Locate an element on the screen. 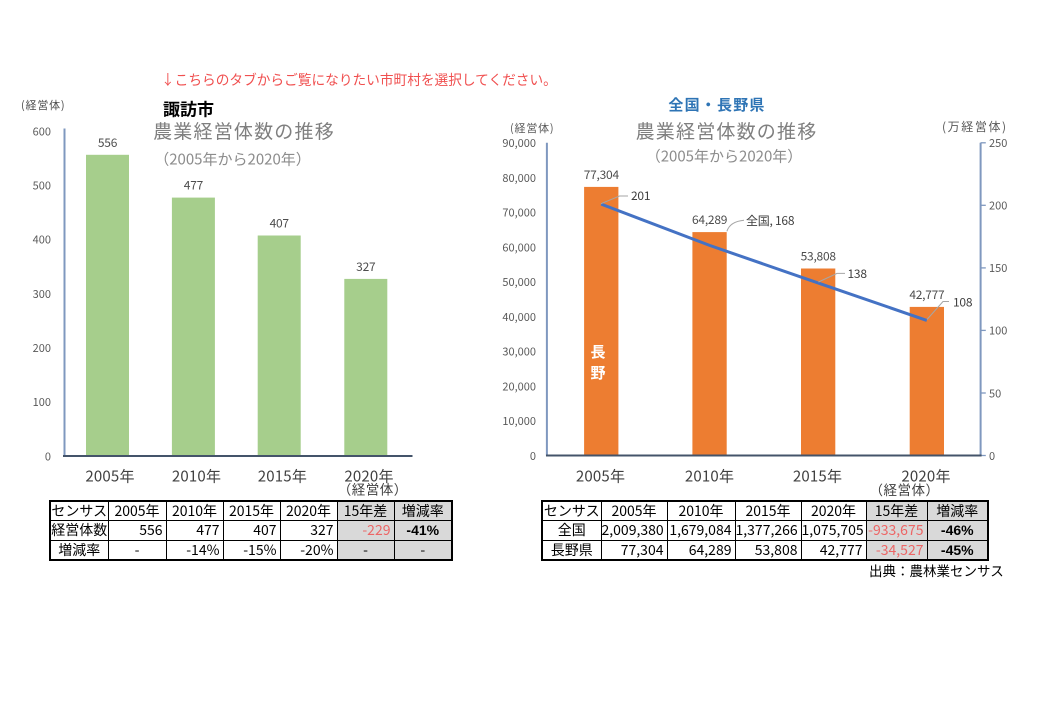 The height and width of the screenshot is (701, 1051). svg-text: 90,000 is located at coordinates (519, 143).